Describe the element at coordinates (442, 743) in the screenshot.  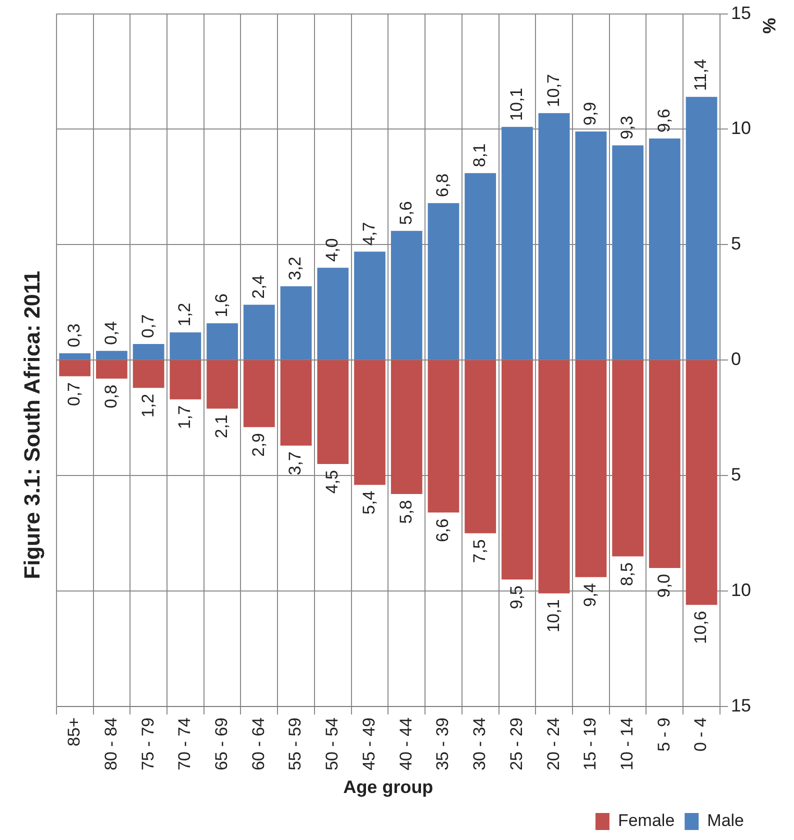
I see `x-tick-label: 35 - 39` at that location.